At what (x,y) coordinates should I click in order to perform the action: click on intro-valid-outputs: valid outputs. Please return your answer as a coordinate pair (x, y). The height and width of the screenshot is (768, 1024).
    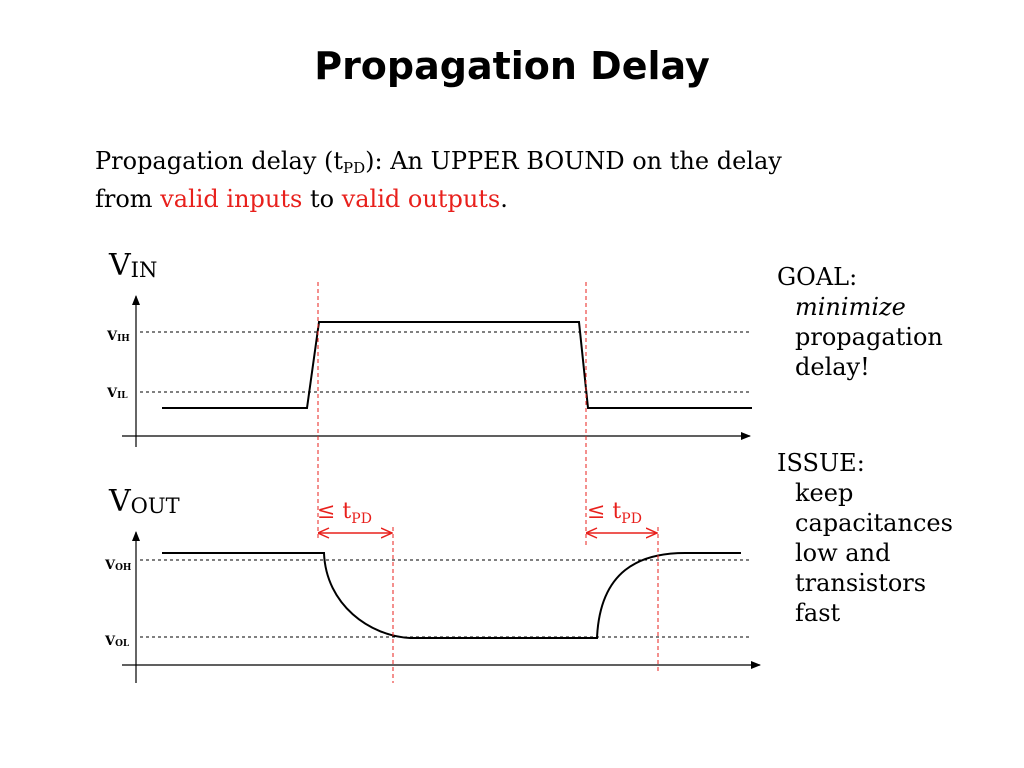
    Looking at the image, I should click on (421, 199).